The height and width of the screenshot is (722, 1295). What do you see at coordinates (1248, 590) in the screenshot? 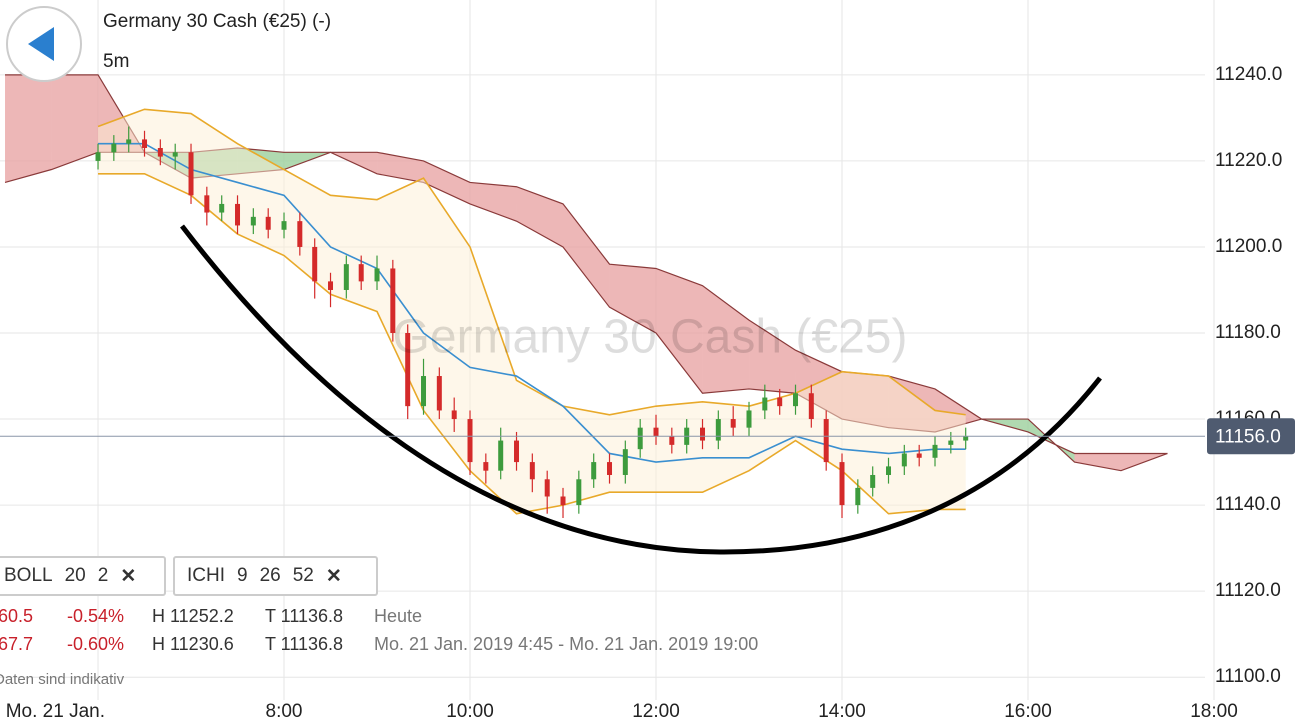
I see `y-tick-label: 11120.0` at bounding box center [1248, 590].